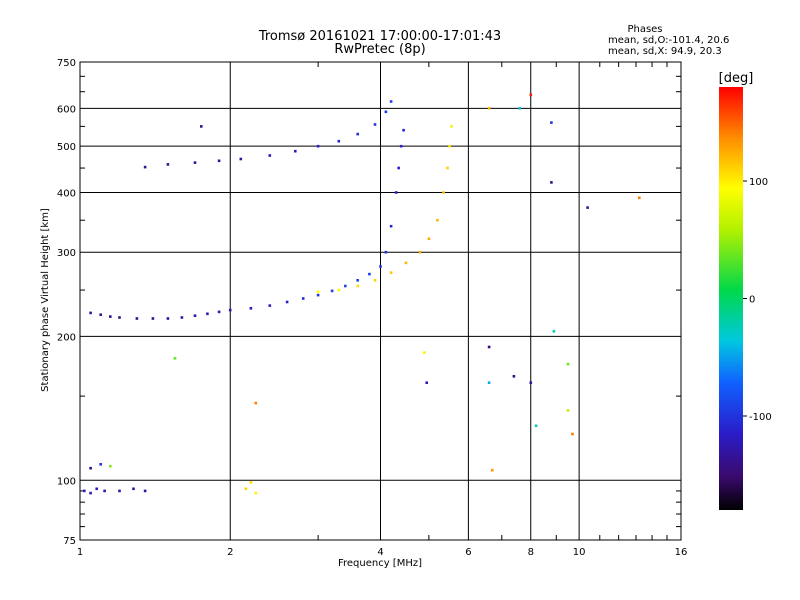 The width and height of the screenshot is (800, 600). I want to click on chart-subtitle: RwPretec (8p), so click(379, 49).